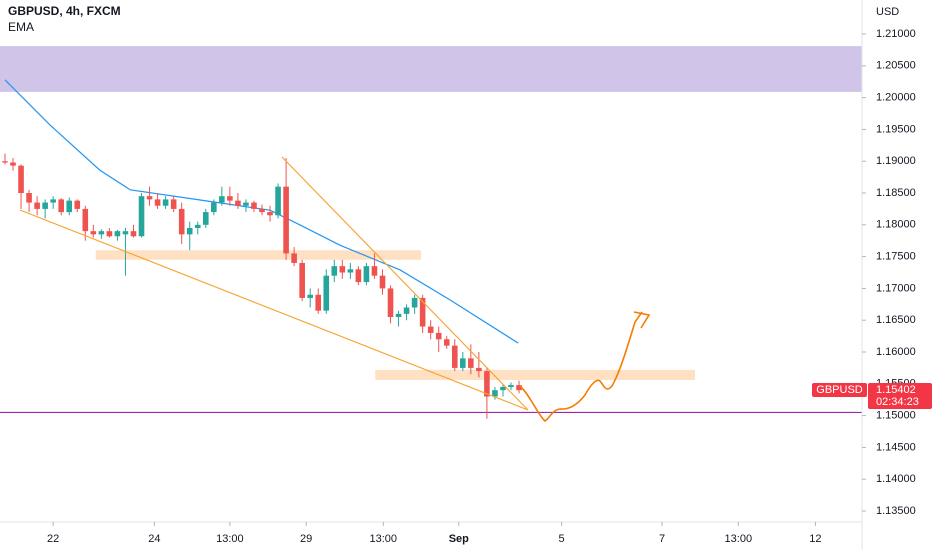 The height and width of the screenshot is (550, 932). Describe the element at coordinates (562, 539) in the screenshot. I see `x-tick-label: 5` at that location.